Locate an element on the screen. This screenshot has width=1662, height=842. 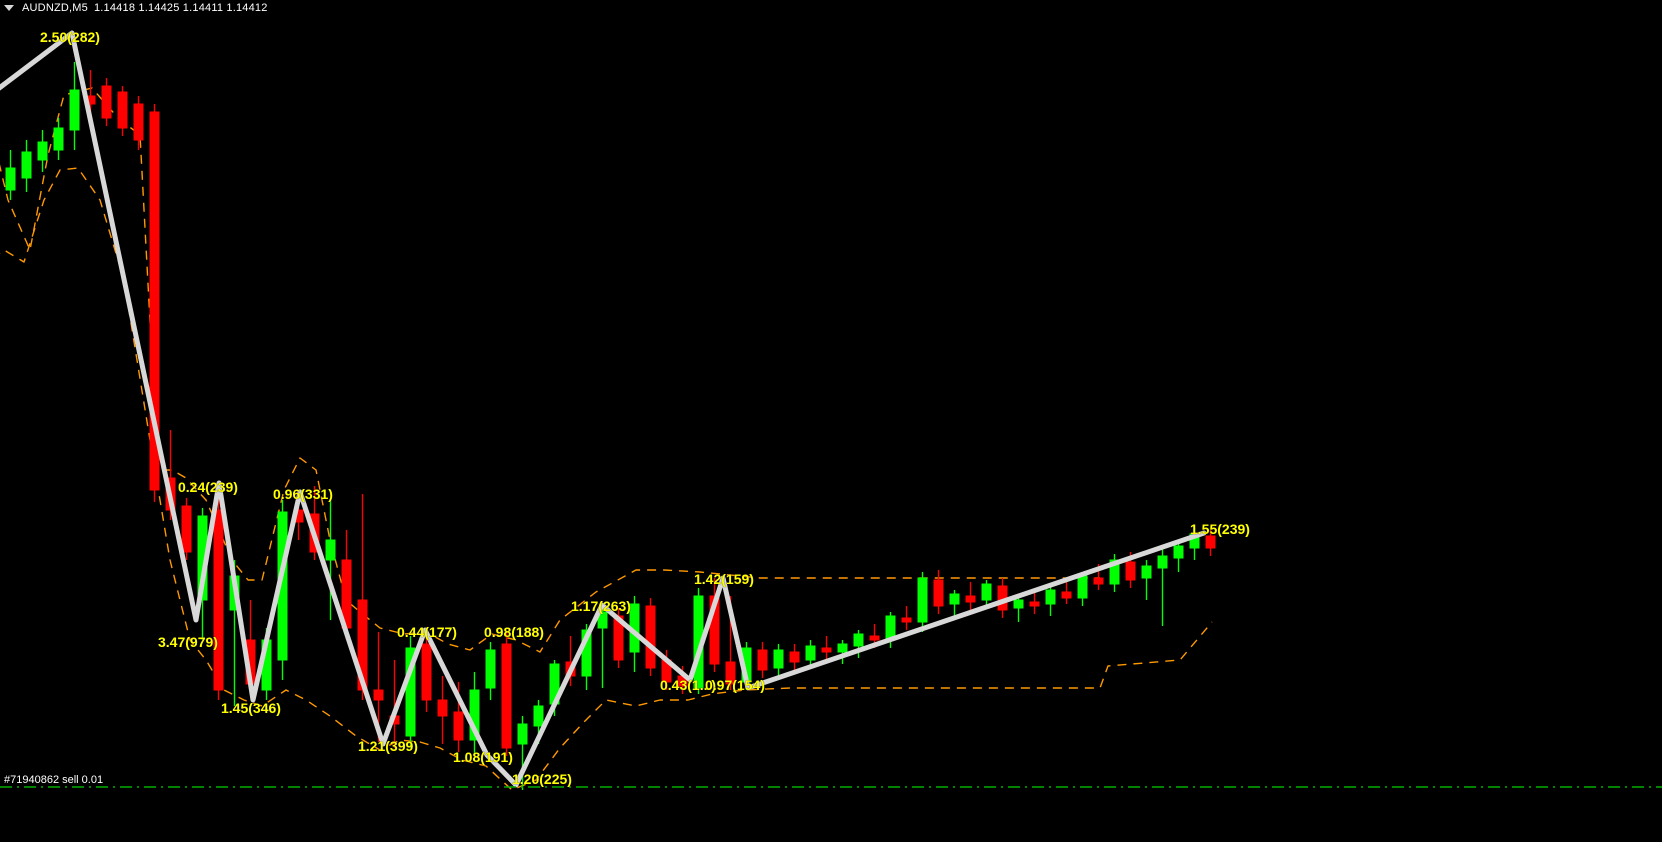
zigzag-value-label: 1.42(159) is located at coordinates (724, 579).